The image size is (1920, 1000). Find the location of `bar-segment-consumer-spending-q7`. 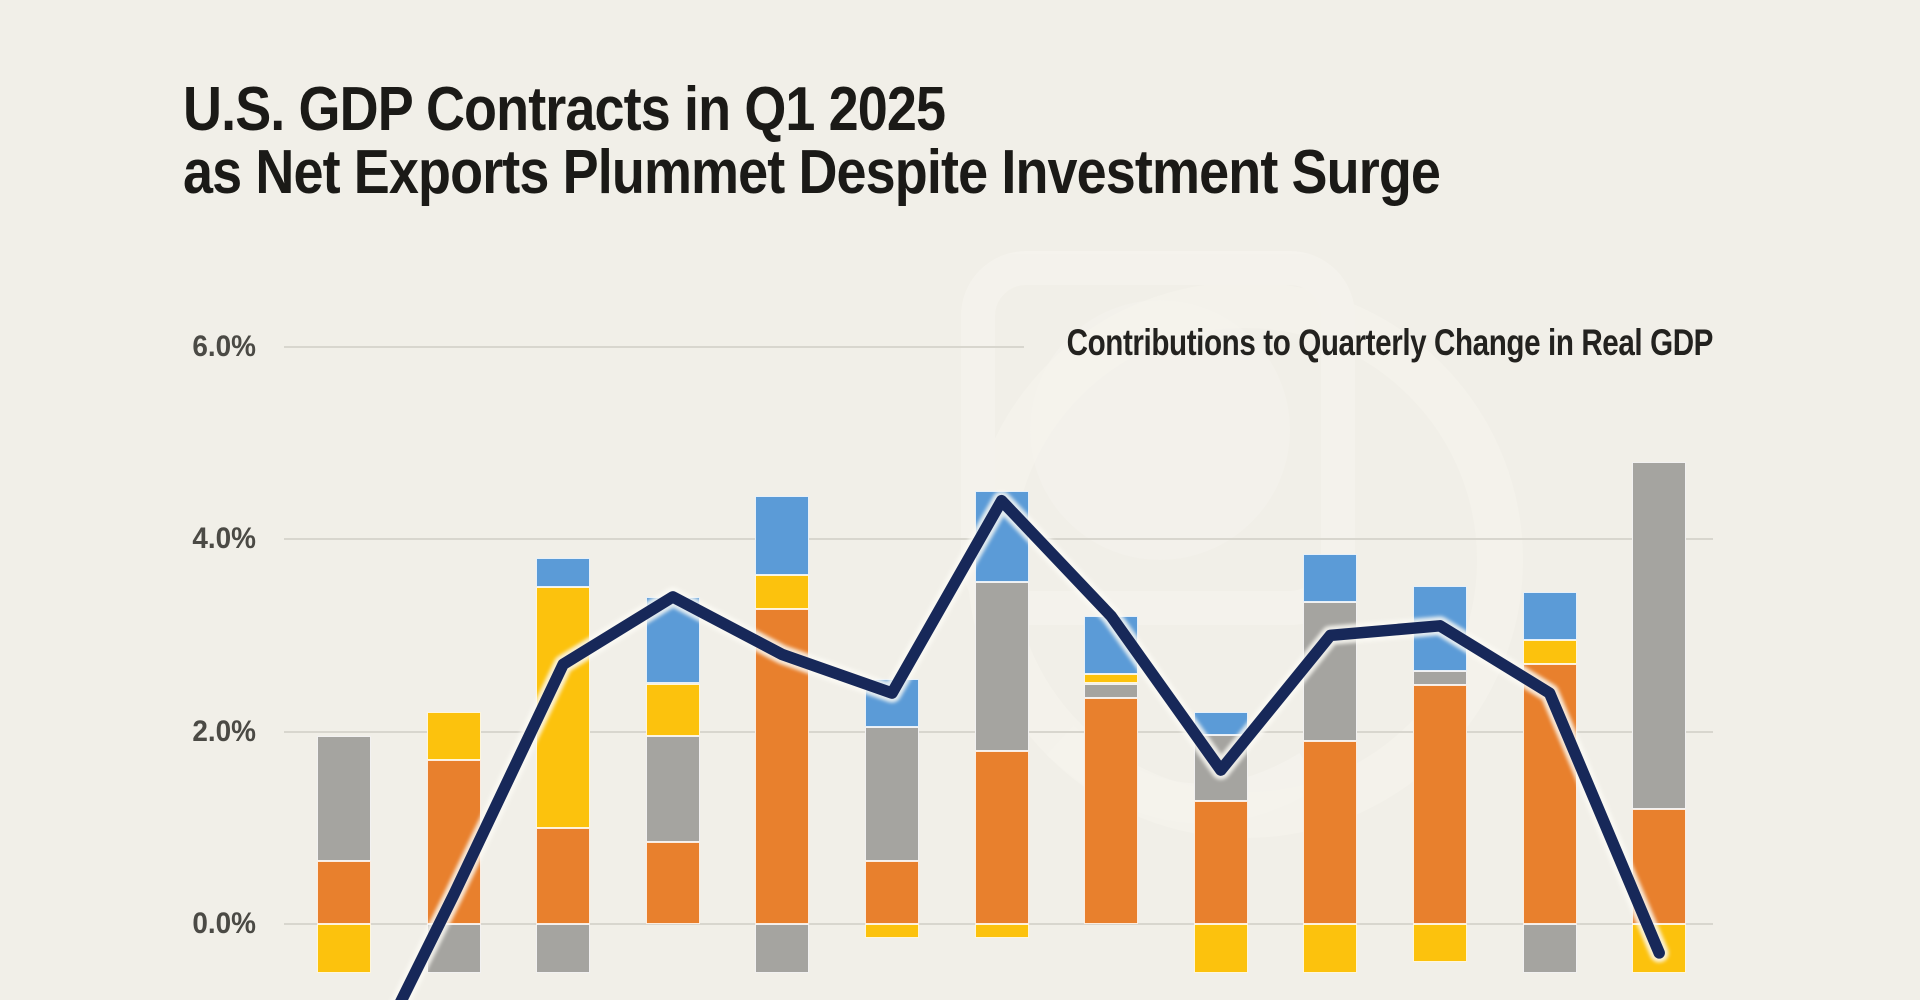

bar-segment-consumer-spending-q7 is located at coordinates (1001, 837).